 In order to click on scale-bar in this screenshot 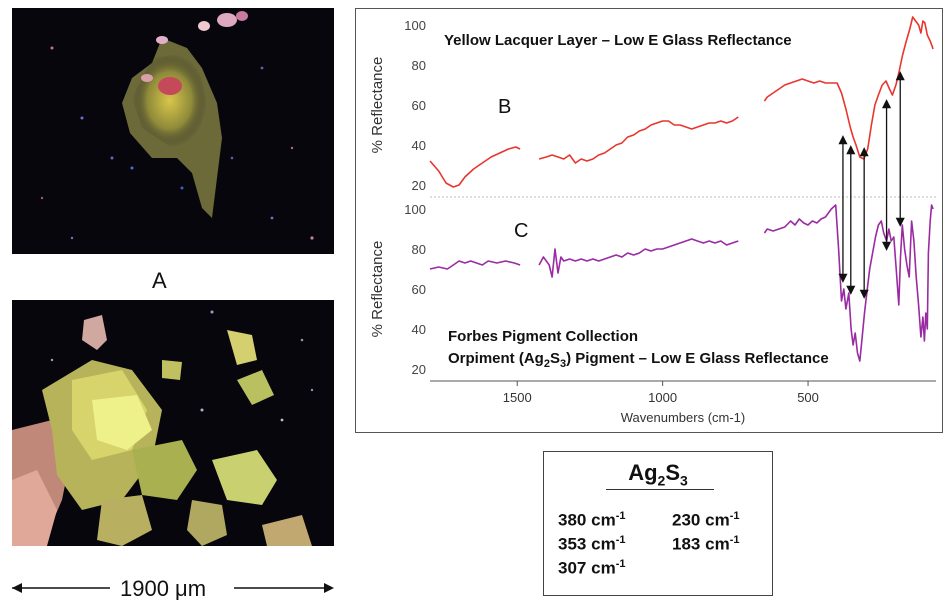, I will do `click(173, 588)`.